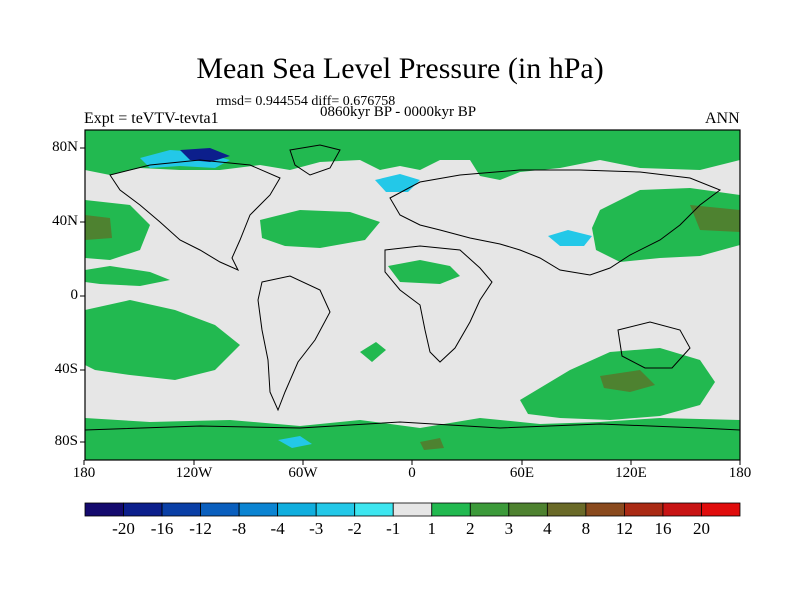 The image size is (800, 600). What do you see at coordinates (631, 473) in the screenshot?
I see `lon-tick-120e: 120E` at bounding box center [631, 473].